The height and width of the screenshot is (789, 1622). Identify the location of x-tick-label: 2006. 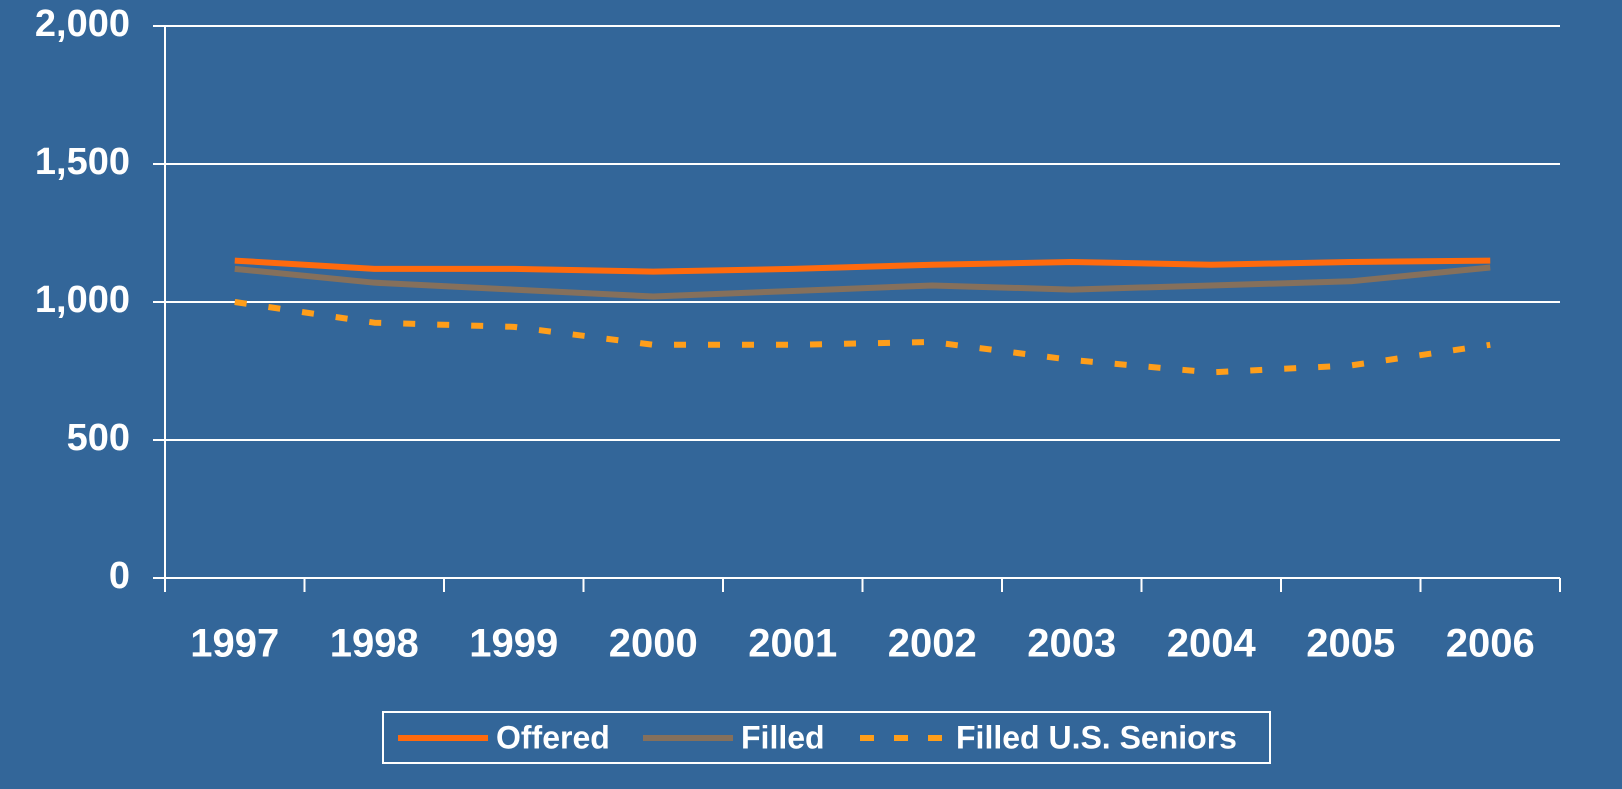
(1490, 644).